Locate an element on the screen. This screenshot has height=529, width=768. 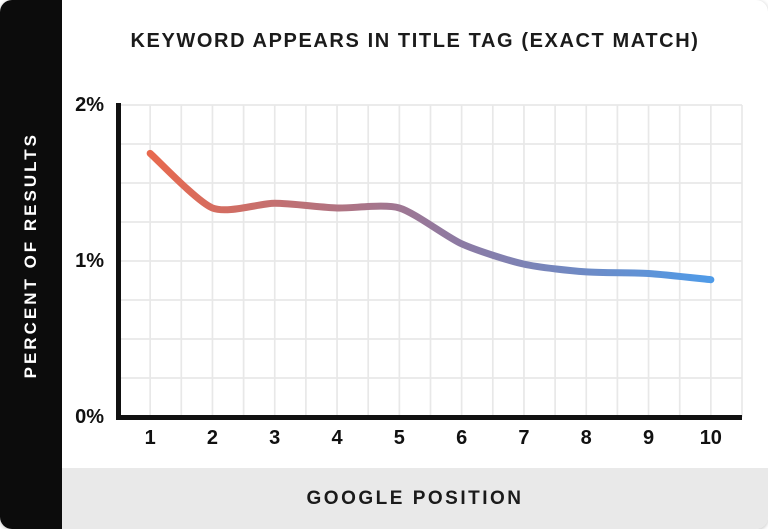
y-tick-label-0pct: 0% is located at coordinates (89, 417).